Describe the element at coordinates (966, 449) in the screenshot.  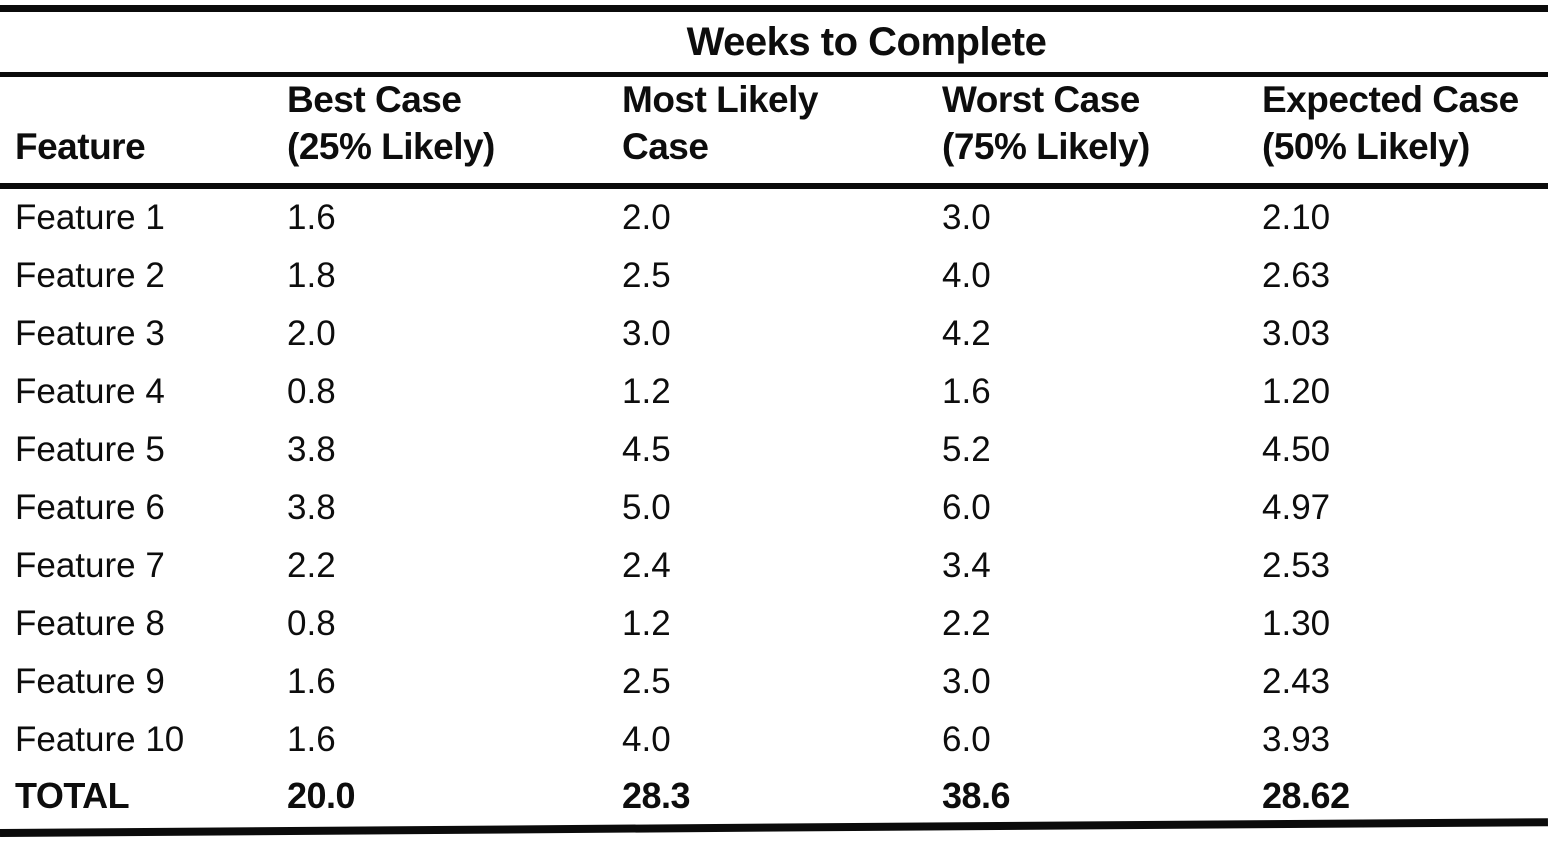
I see `worst-case-cell: 5.2` at that location.